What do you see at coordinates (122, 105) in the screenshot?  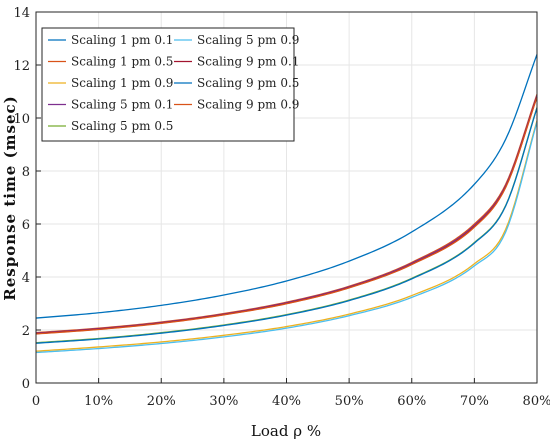 I see `legend-label: Scaling 5 pm 0.1` at bounding box center [122, 105].